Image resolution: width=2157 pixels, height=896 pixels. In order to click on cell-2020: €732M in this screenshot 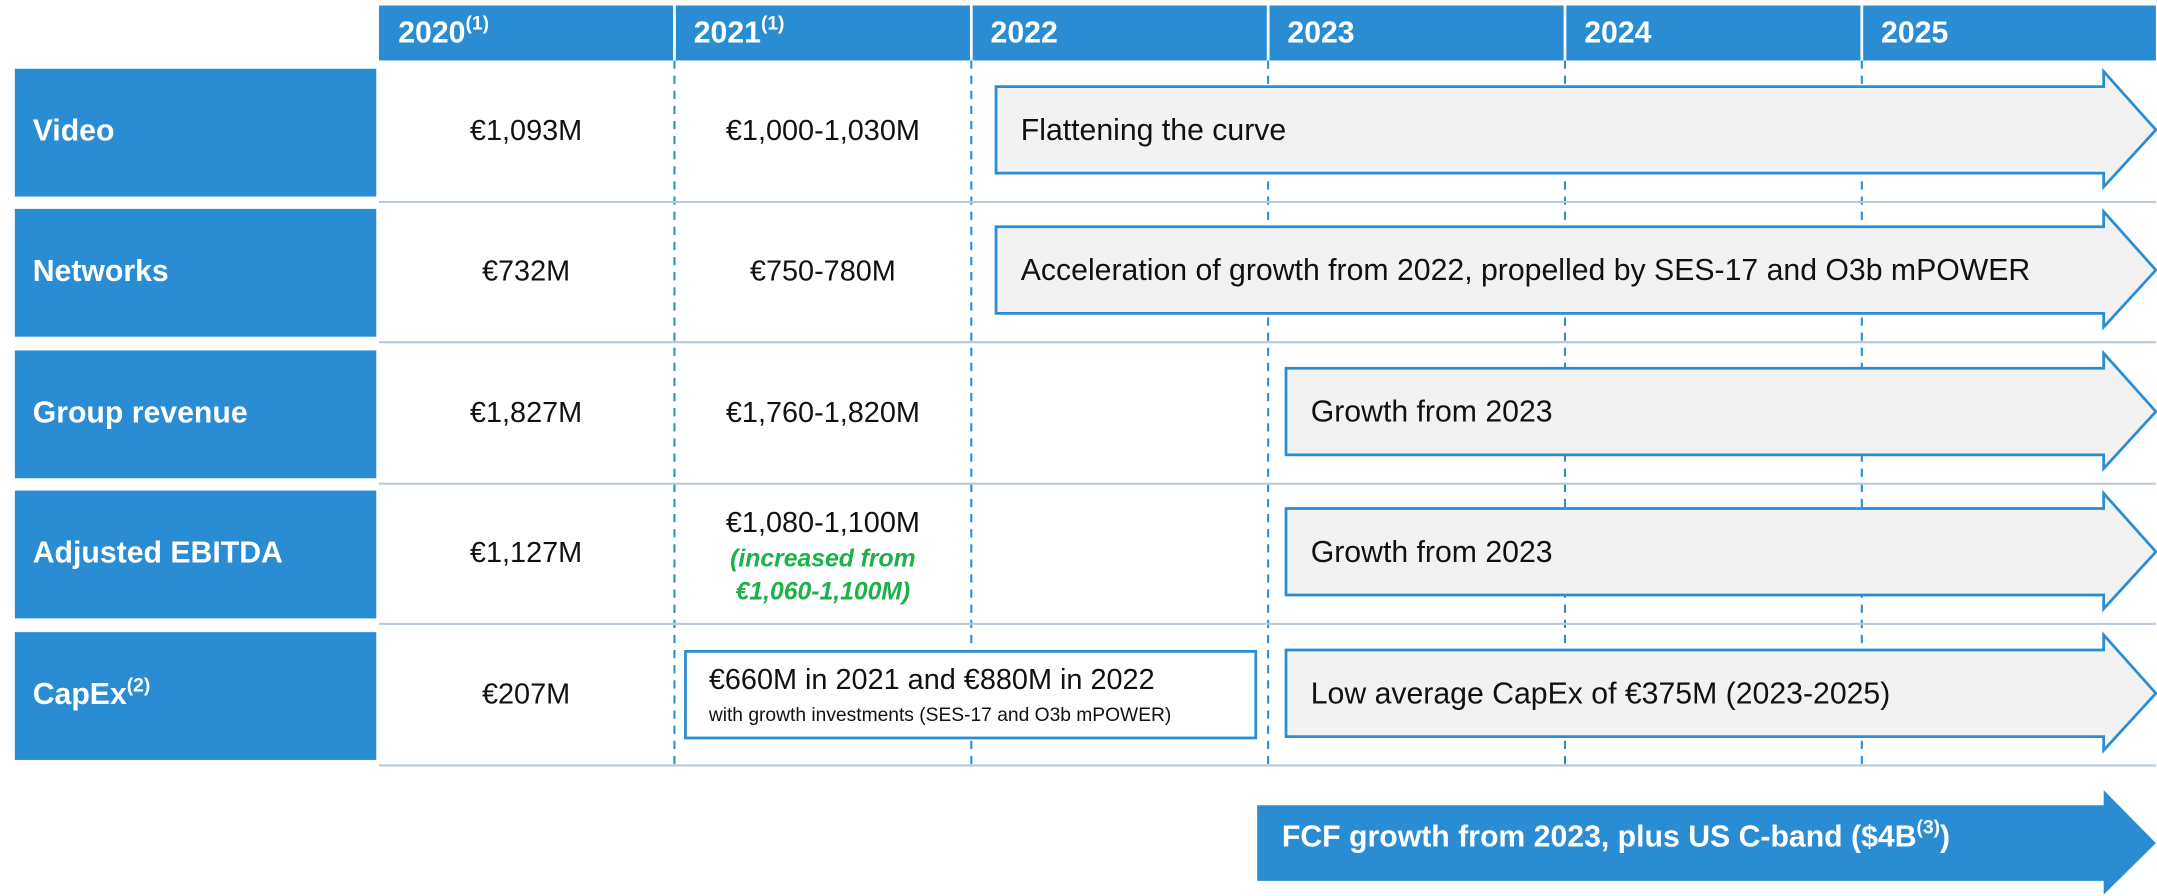, I will do `click(526, 271)`.